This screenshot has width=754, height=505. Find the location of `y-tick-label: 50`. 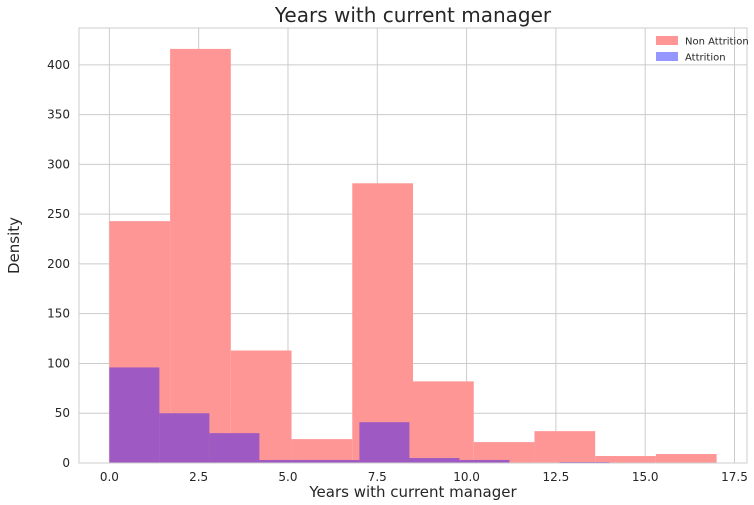

y-tick-label: 50 is located at coordinates (62, 413).